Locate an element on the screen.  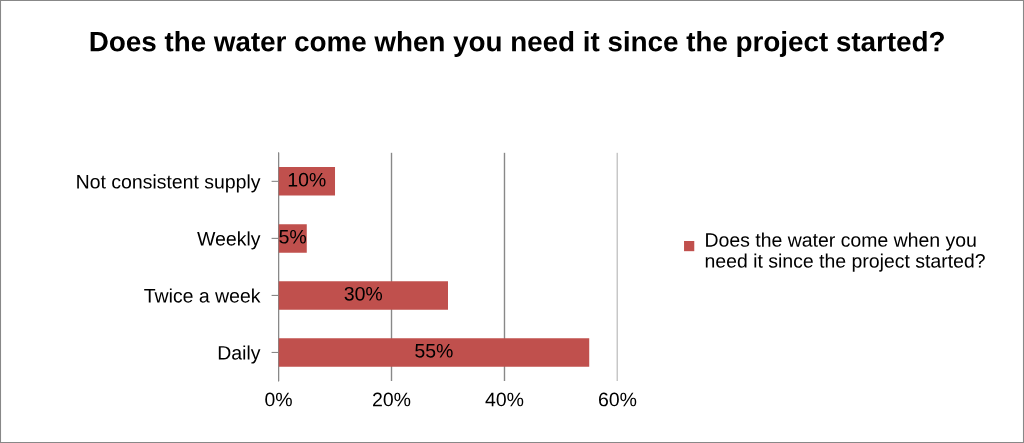
data-label: 55% is located at coordinates (434, 351).